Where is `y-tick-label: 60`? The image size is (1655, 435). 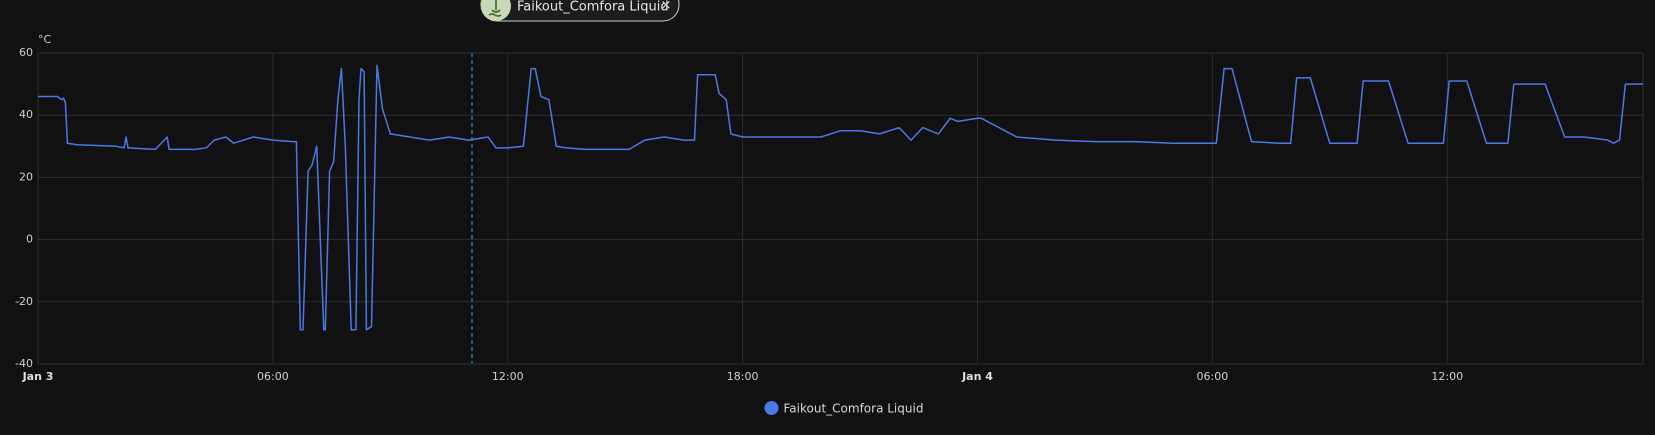 y-tick-label: 60 is located at coordinates (26, 52).